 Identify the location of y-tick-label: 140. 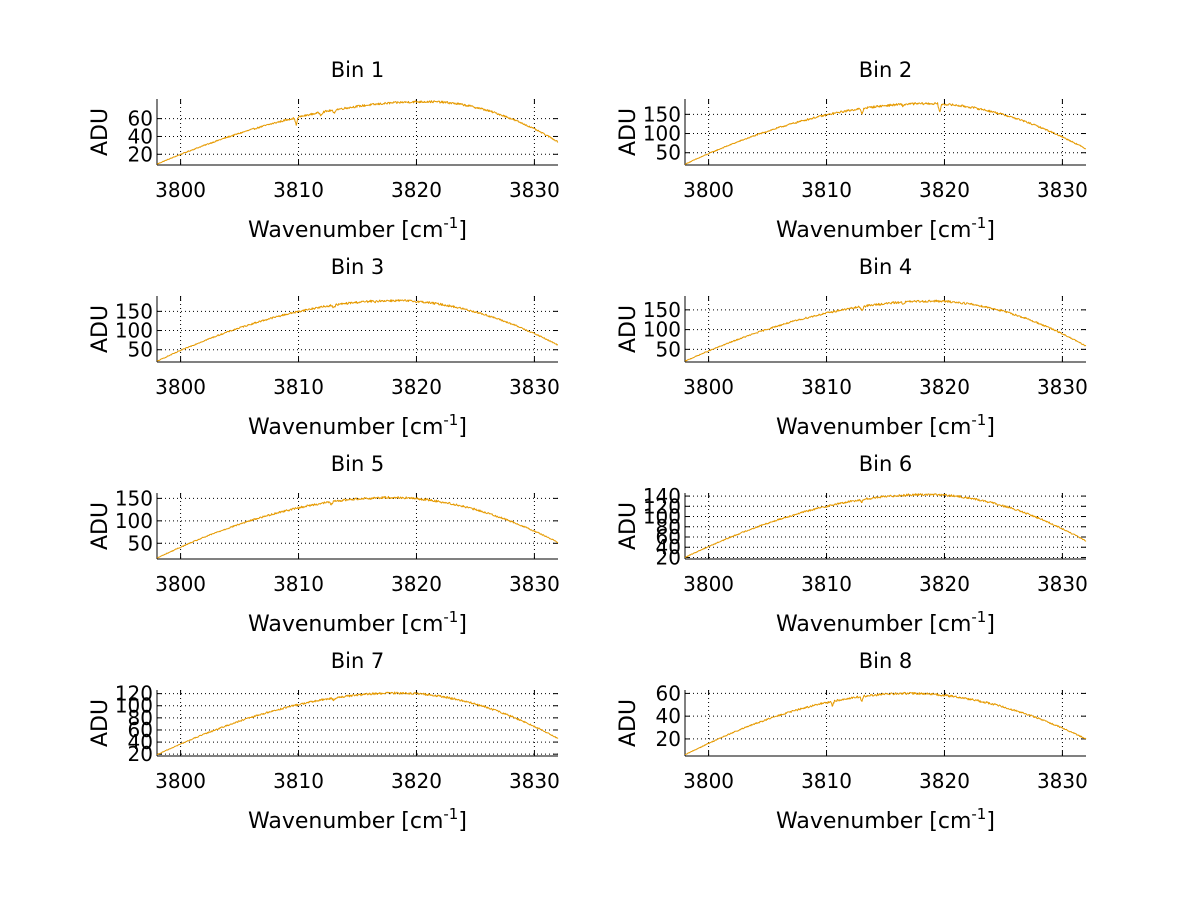
(662, 496).